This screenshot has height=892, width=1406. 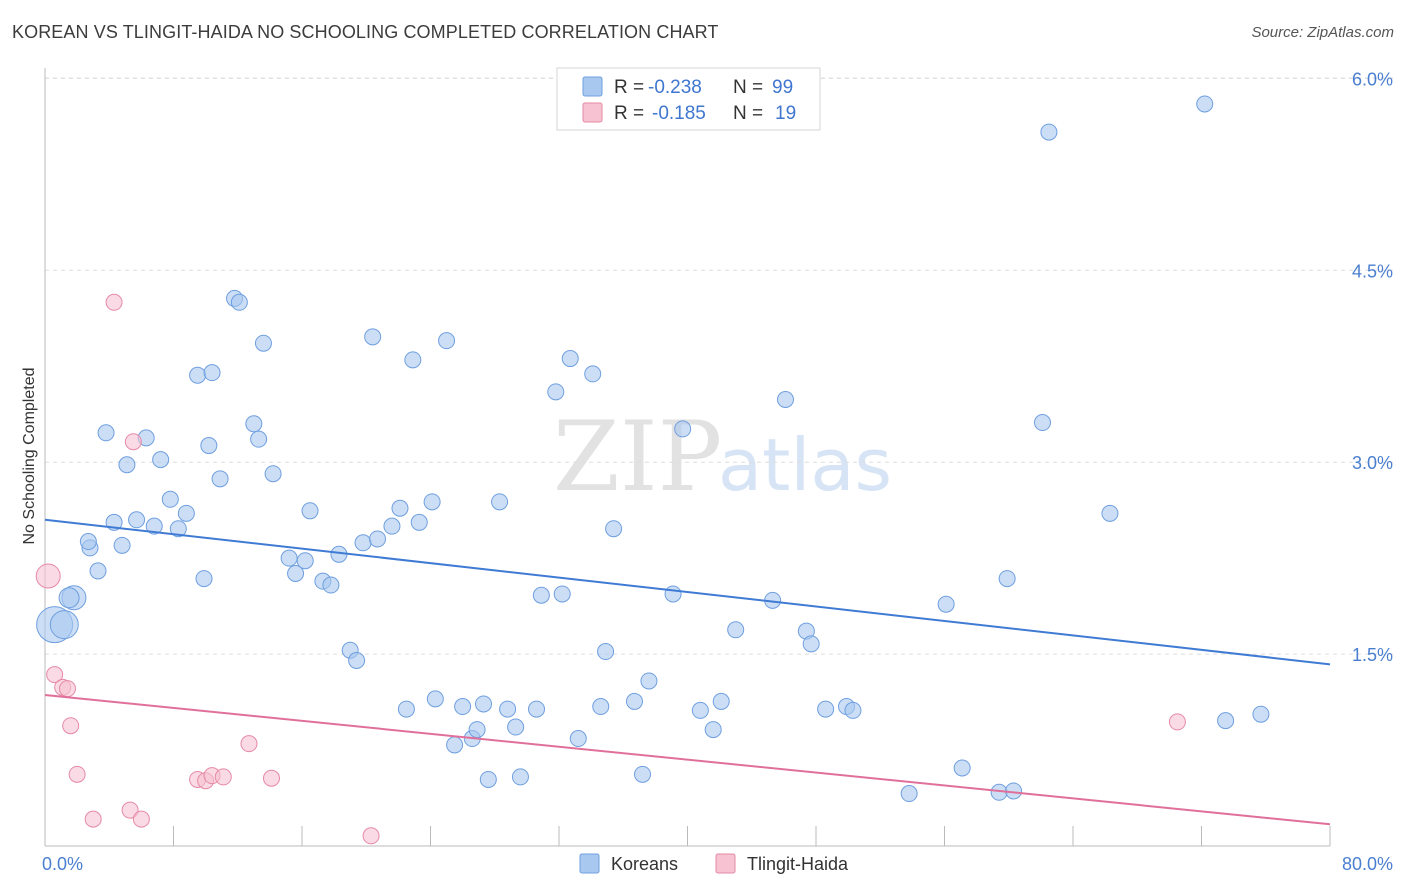 I want to click on x-tick-labels: 0.0% 80.0%, so click(x=717, y=864).